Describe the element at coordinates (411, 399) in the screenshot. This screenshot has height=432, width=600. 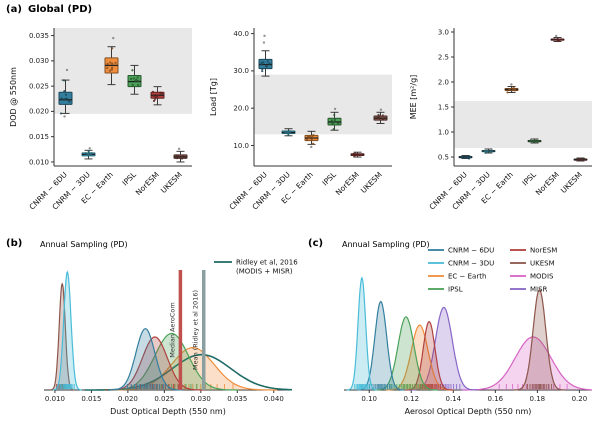
I see `svg-text: 0.12` at that location.